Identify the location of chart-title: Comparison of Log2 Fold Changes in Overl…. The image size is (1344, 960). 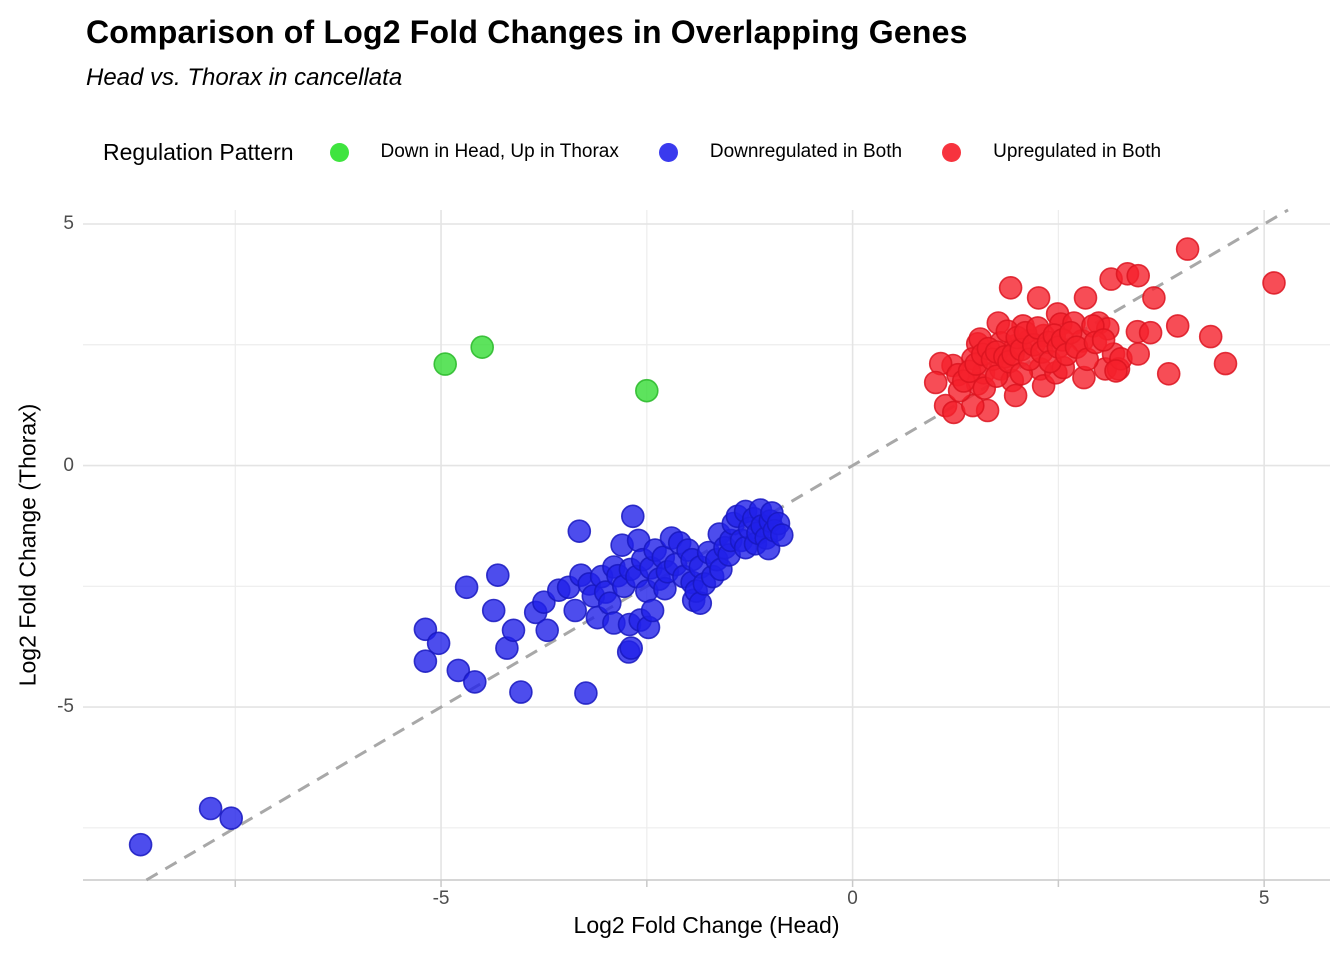
(527, 32).